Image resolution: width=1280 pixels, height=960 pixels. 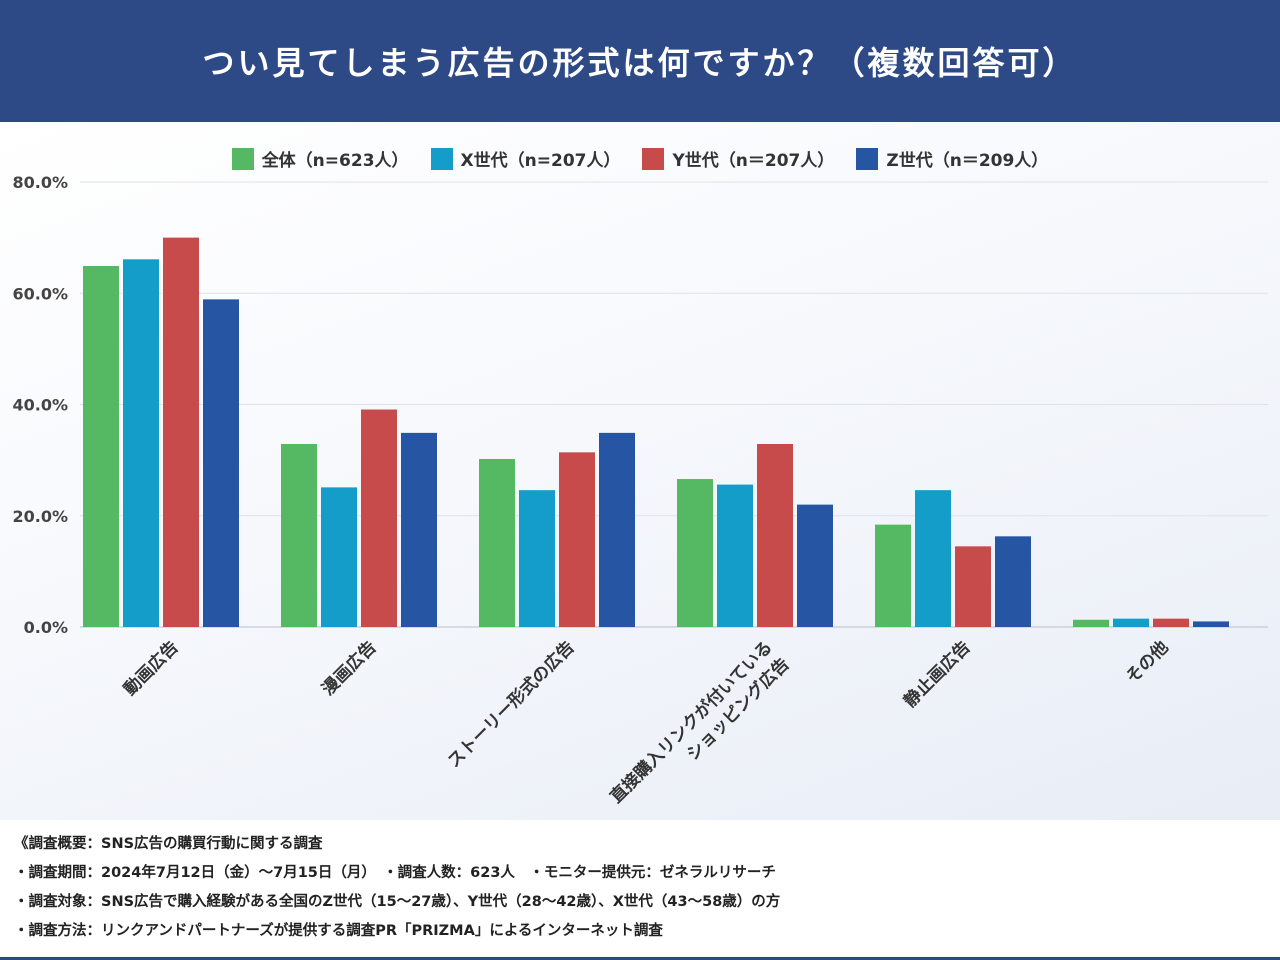 What do you see at coordinates (40, 182) in the screenshot?
I see `y-tick-label: 80.0%` at bounding box center [40, 182].